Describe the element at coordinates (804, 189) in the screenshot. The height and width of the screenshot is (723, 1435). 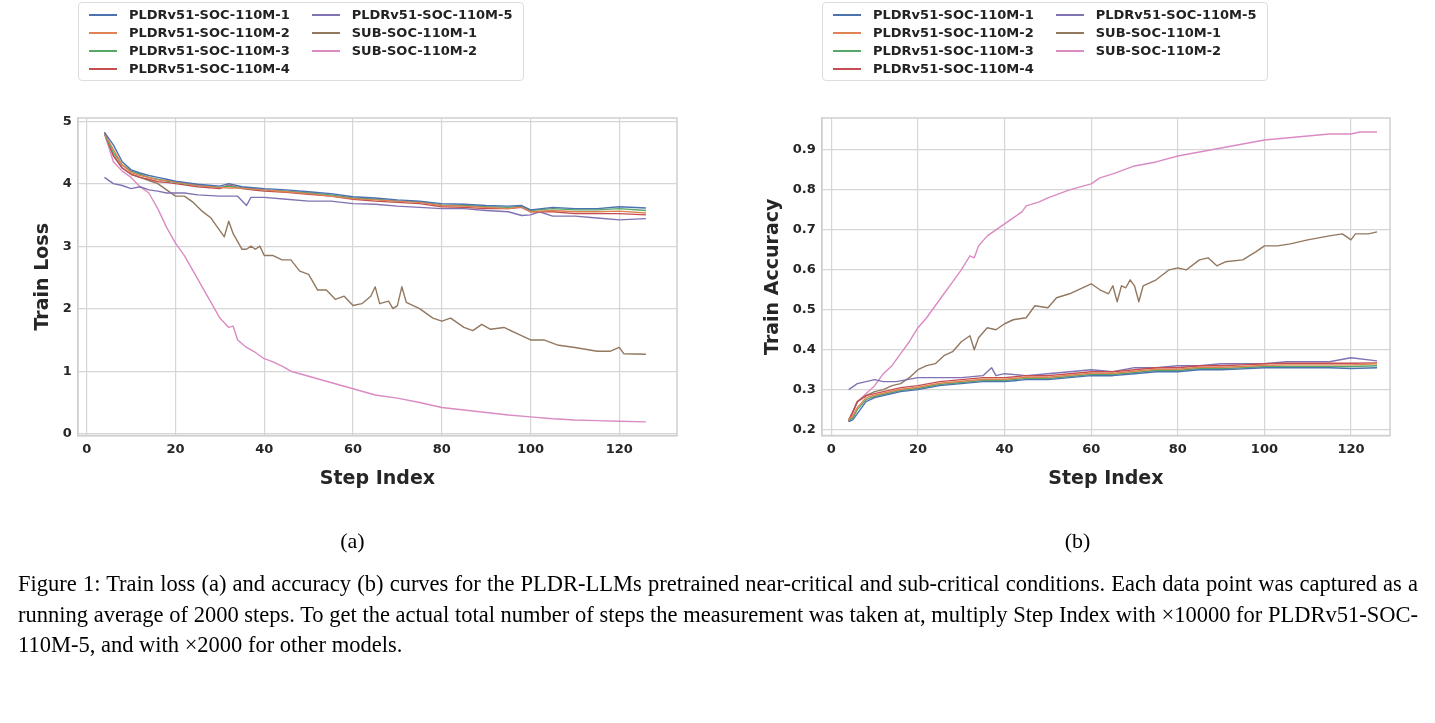
I see `y-tick-label: 0.8` at that location.